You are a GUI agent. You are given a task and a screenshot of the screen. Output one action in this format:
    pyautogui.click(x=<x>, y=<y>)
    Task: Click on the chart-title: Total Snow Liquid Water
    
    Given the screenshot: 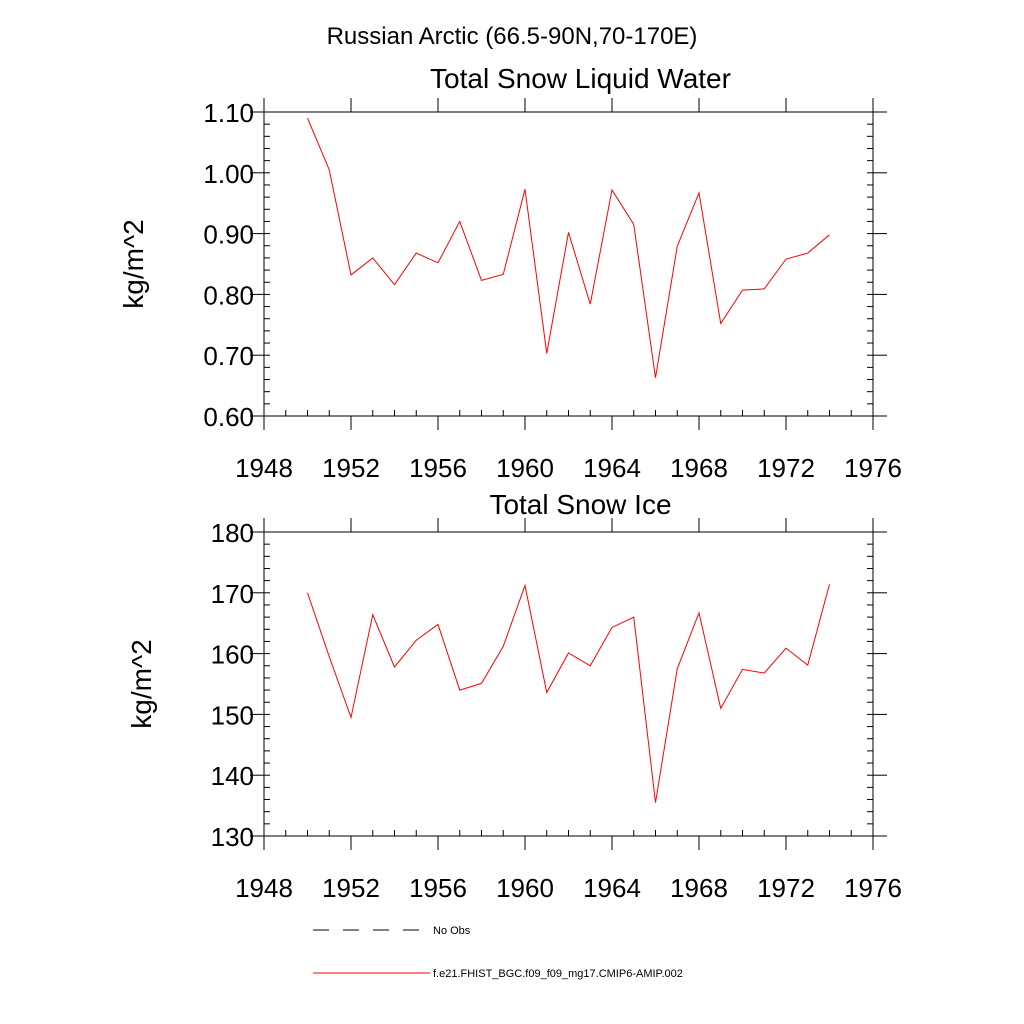 What is the action you would take?
    pyautogui.click(x=580, y=78)
    